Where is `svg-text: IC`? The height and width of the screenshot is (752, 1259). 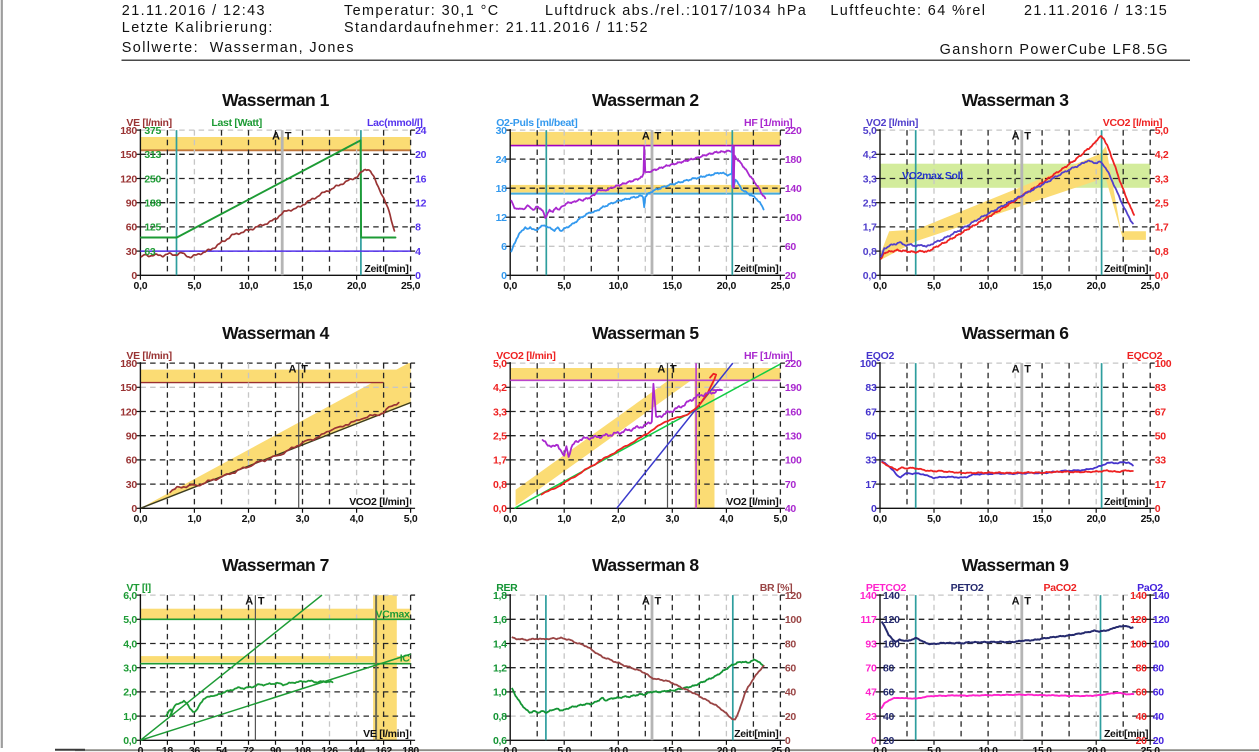
svg-text: IC is located at coordinates (405, 658).